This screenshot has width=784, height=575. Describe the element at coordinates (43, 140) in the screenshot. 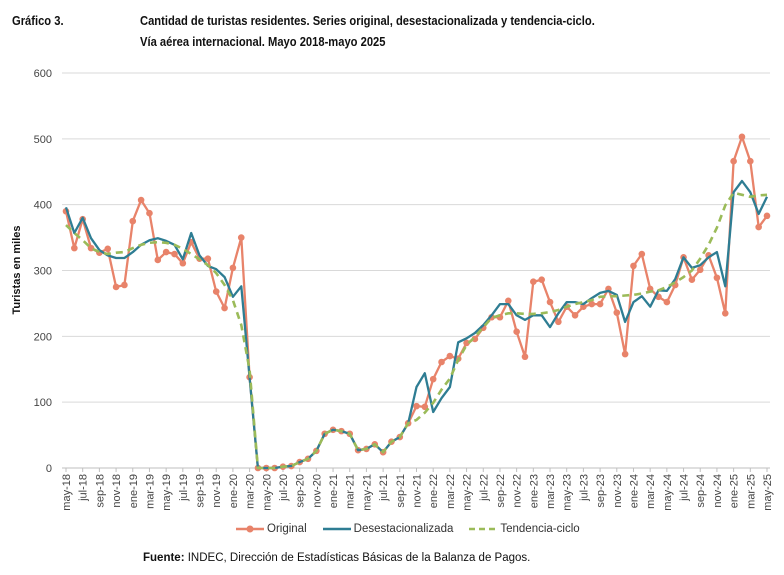

I see `y-tick-label: 500` at that location.